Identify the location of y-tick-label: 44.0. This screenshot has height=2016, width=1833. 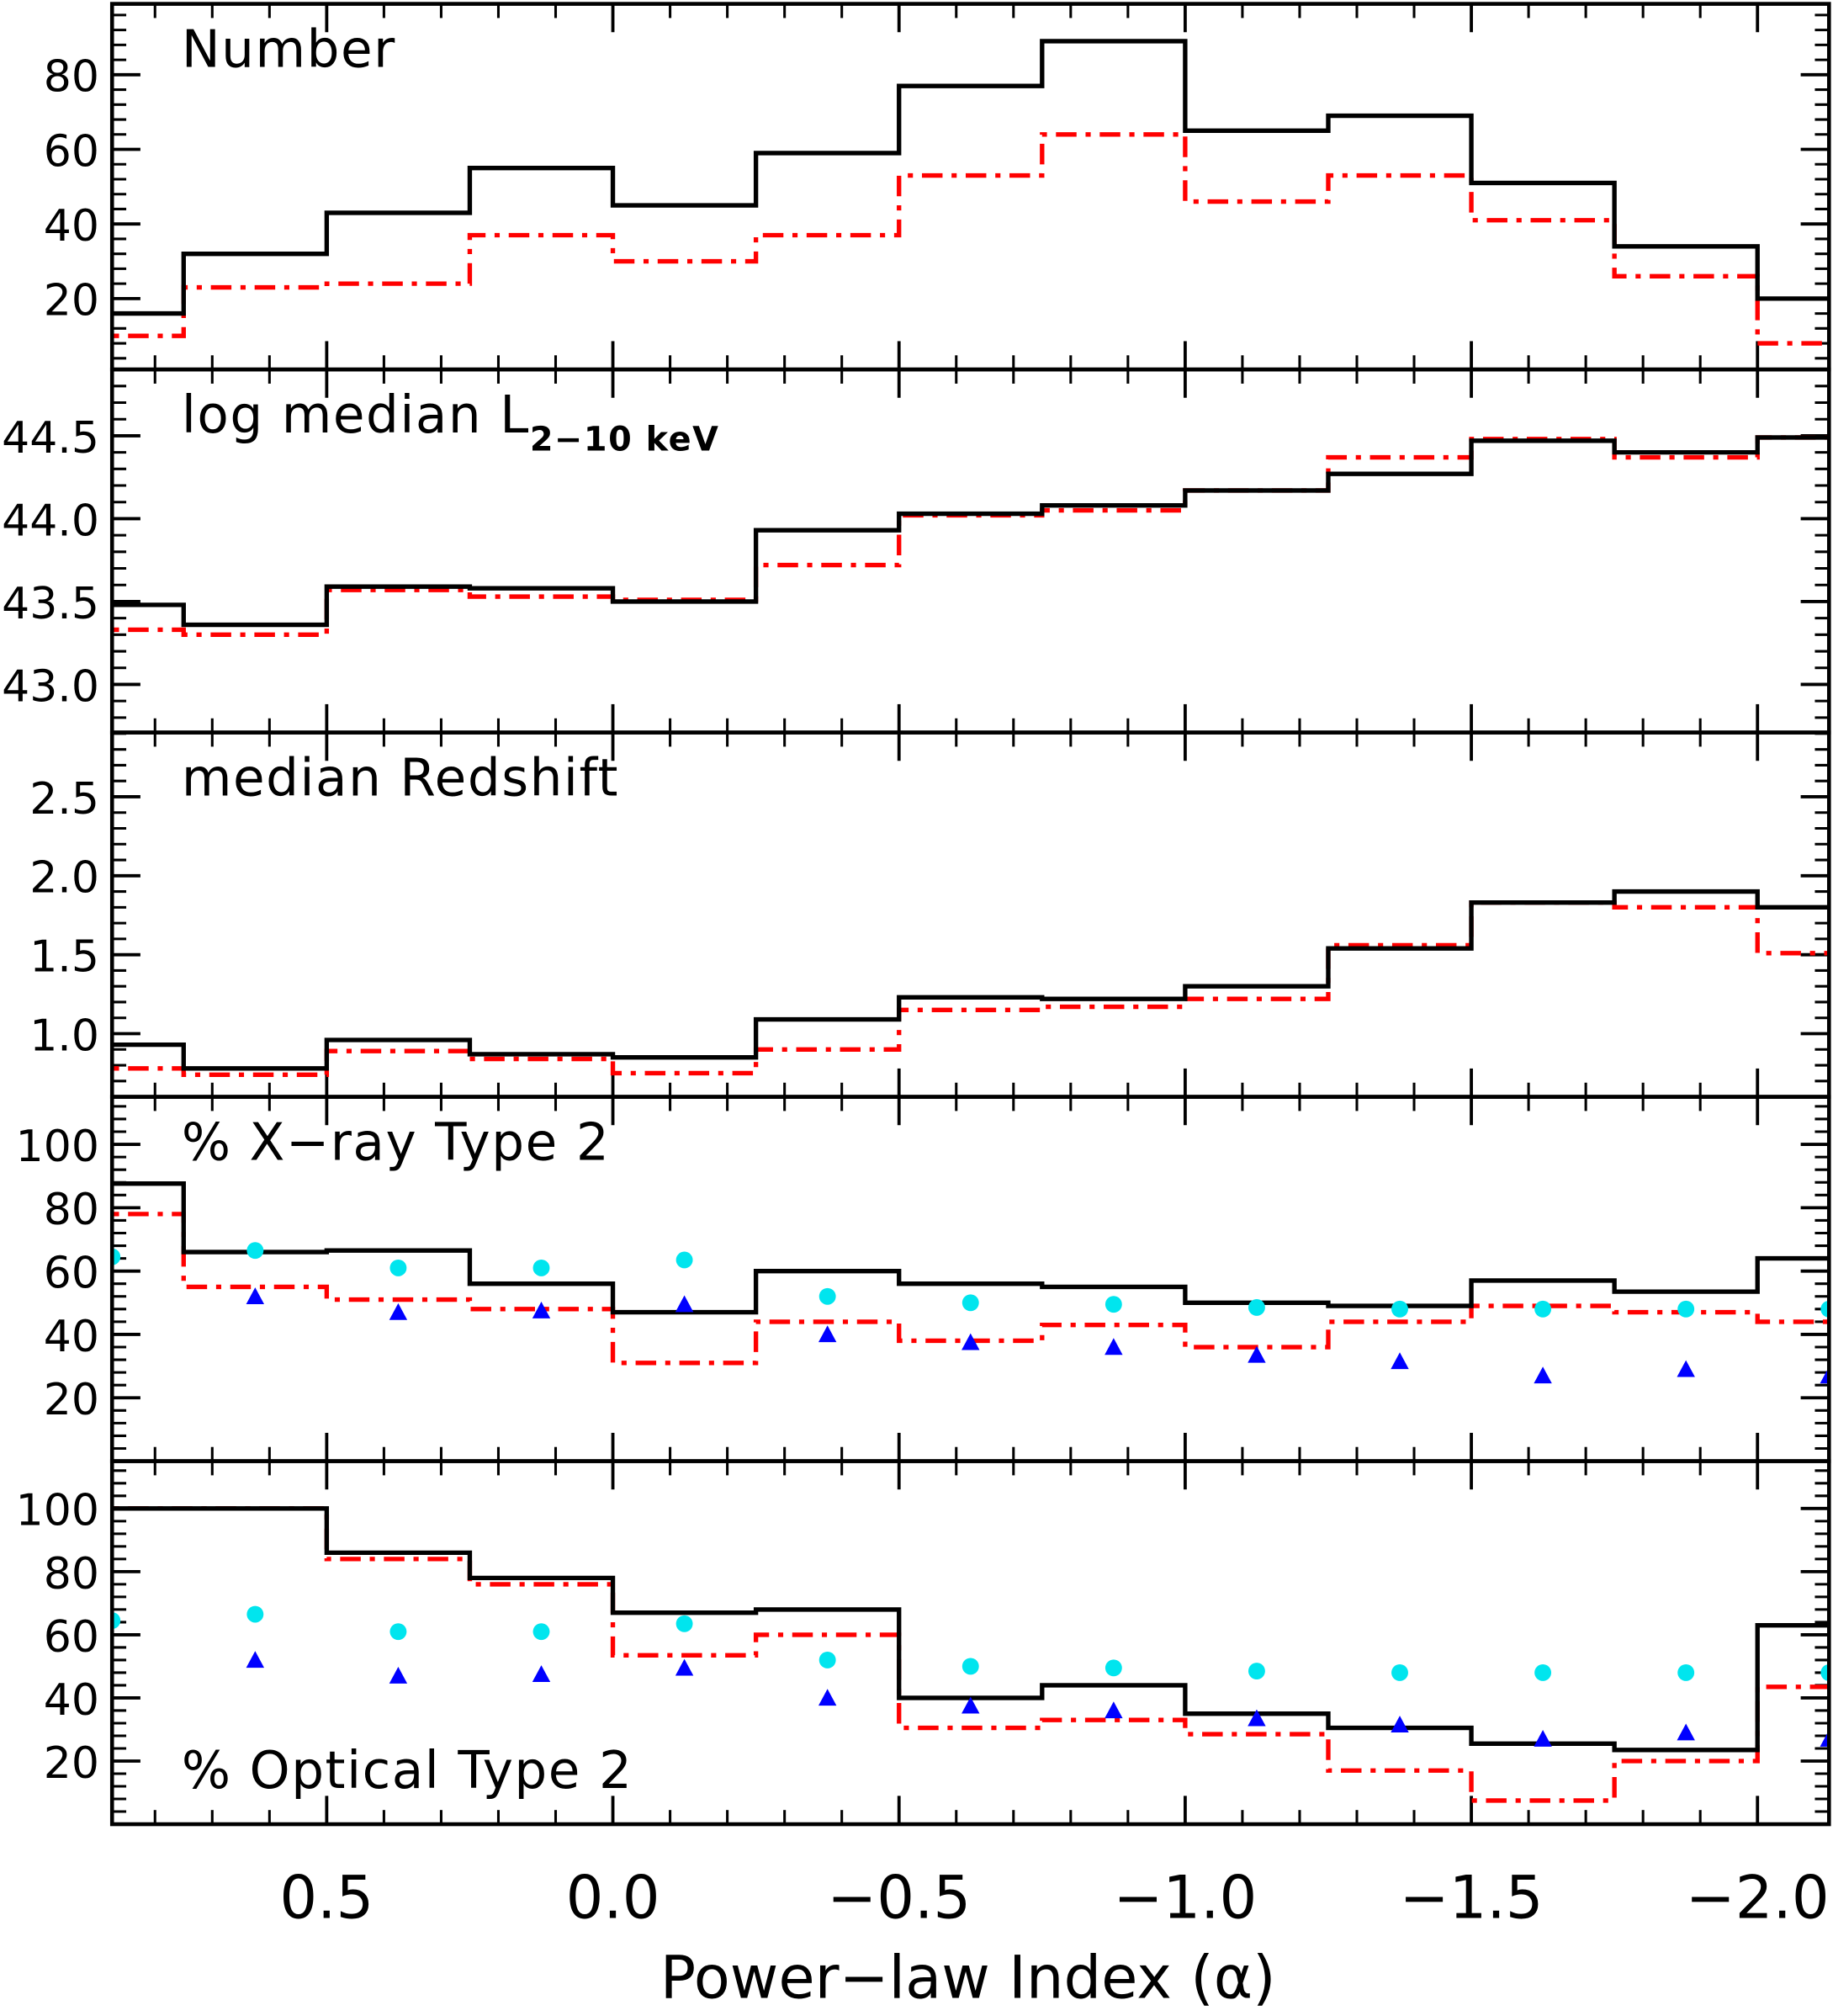
(50, 521).